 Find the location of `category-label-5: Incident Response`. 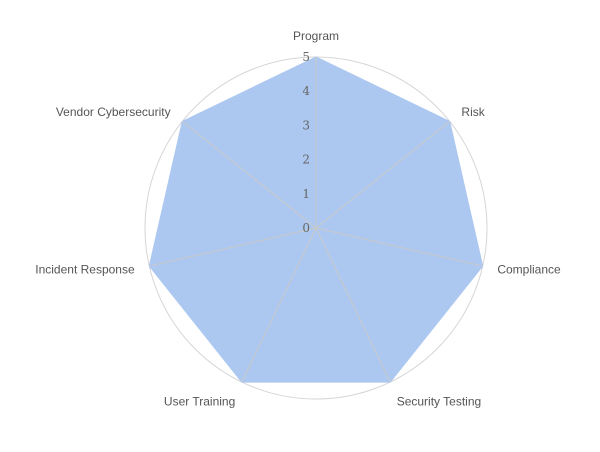

category-label-5: Incident Response is located at coordinates (85, 269).